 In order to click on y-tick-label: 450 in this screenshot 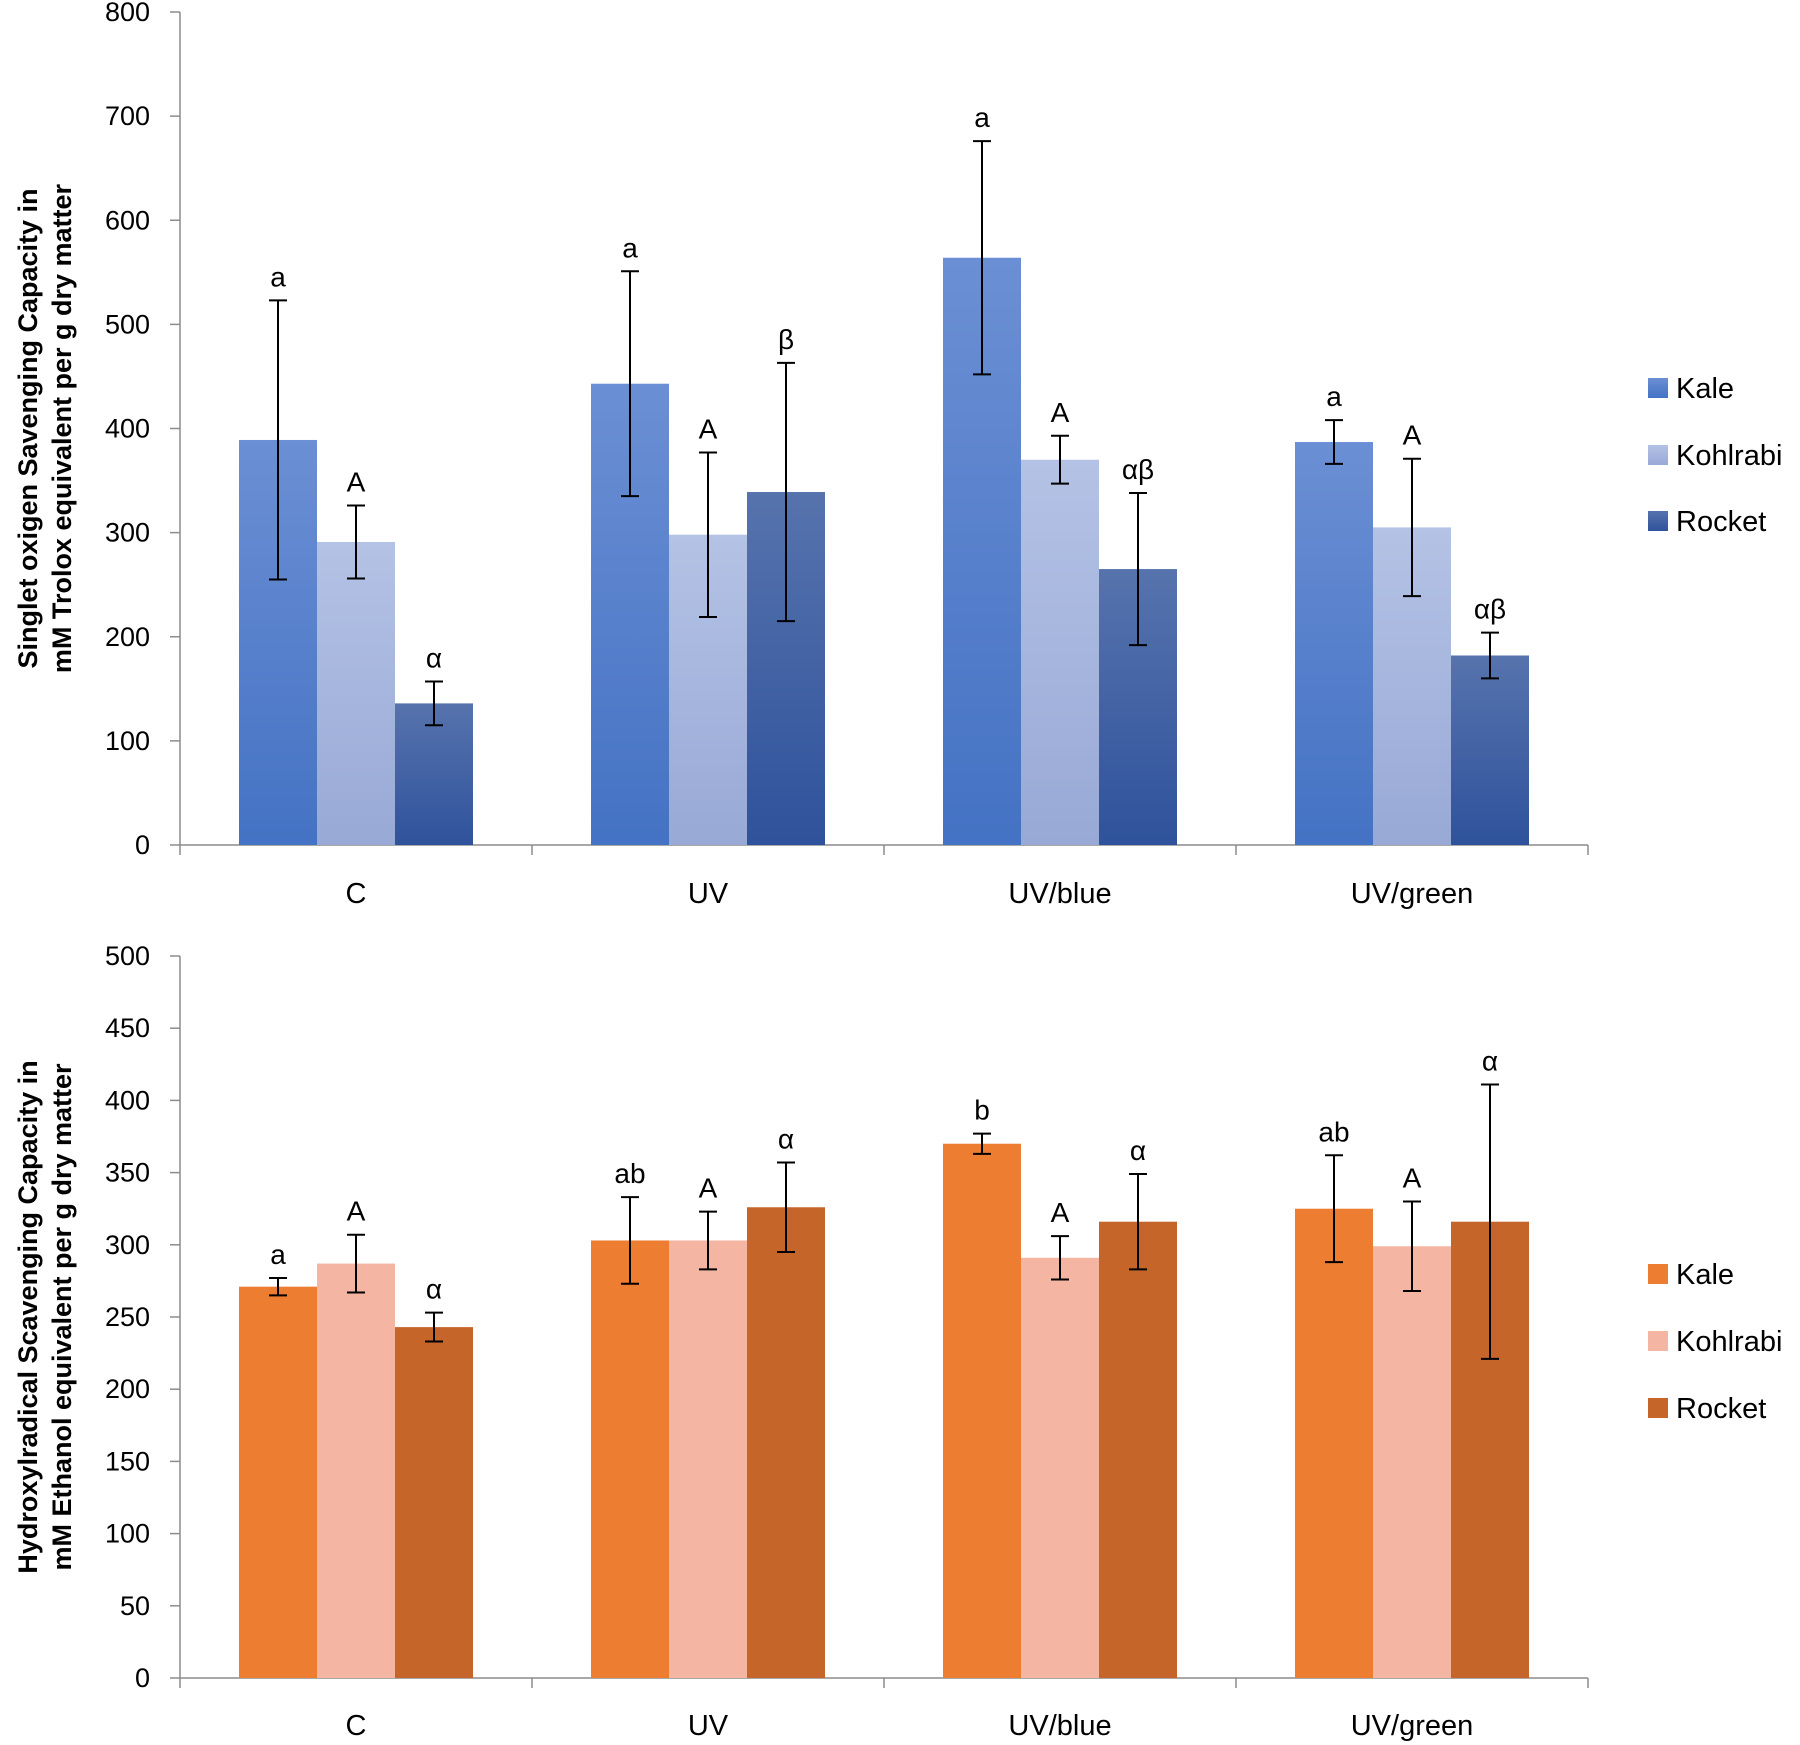, I will do `click(127, 1028)`.